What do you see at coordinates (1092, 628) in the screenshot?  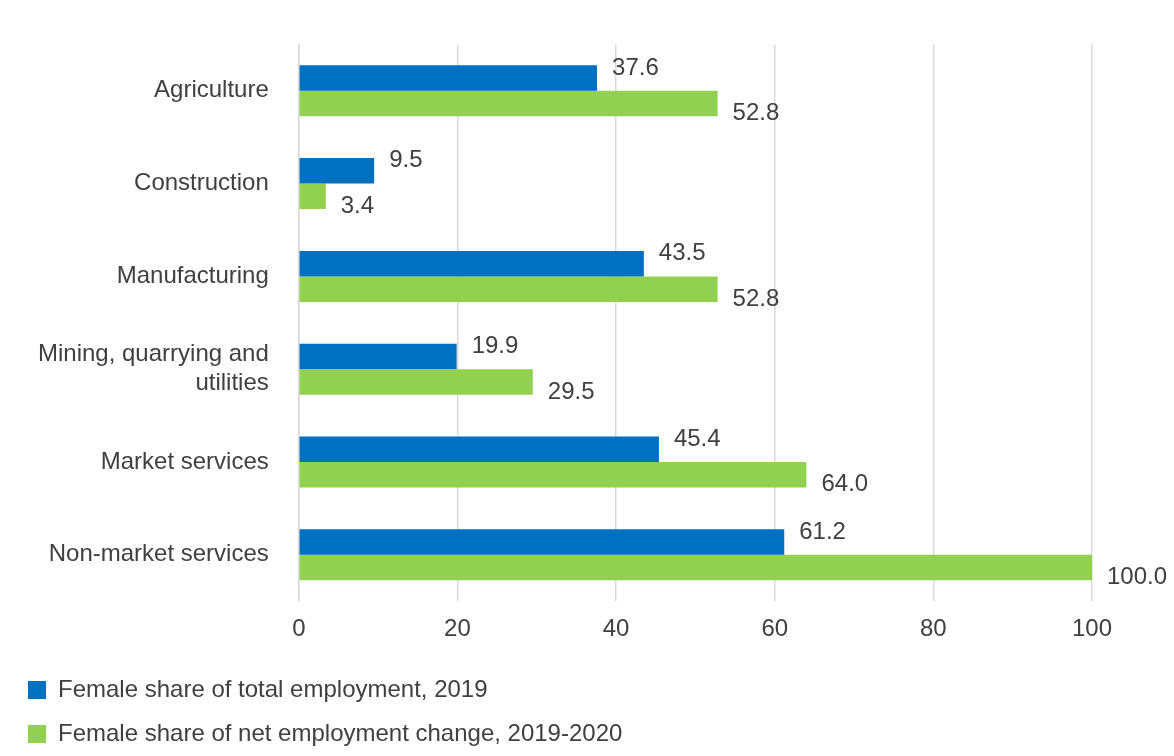 I see `x-tick-label: 100` at bounding box center [1092, 628].